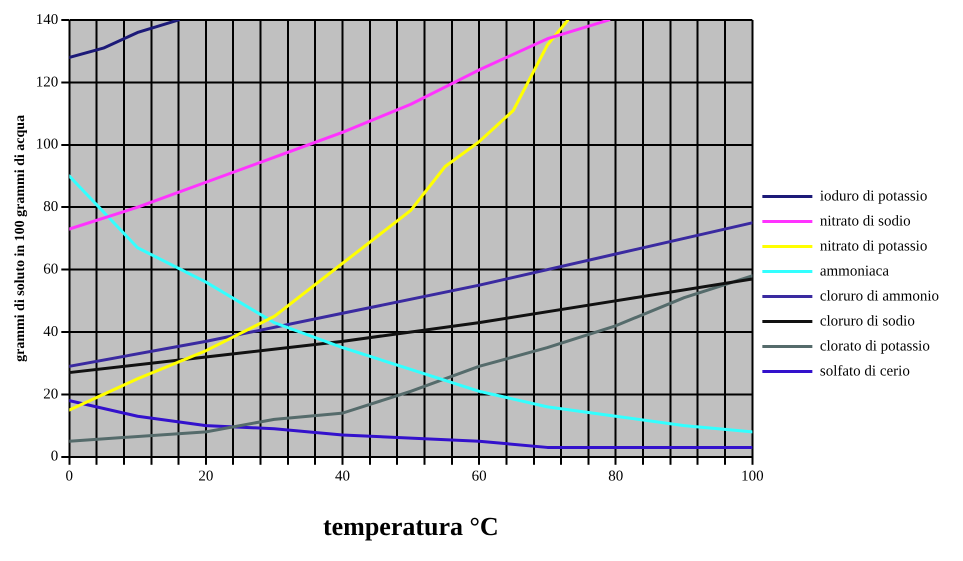  What do you see at coordinates (54, 456) in the screenshot?
I see `y-tick-label: 0` at bounding box center [54, 456].